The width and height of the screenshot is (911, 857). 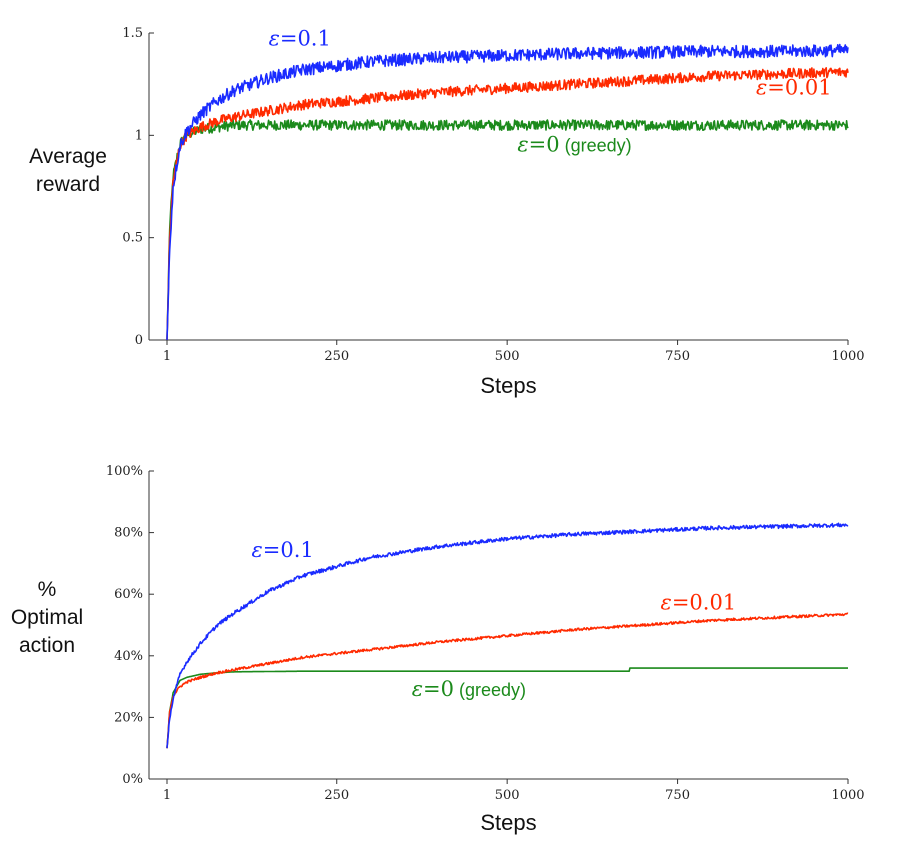 What do you see at coordinates (128, 717) in the screenshot?
I see `y-tick-label: 20%` at bounding box center [128, 717].